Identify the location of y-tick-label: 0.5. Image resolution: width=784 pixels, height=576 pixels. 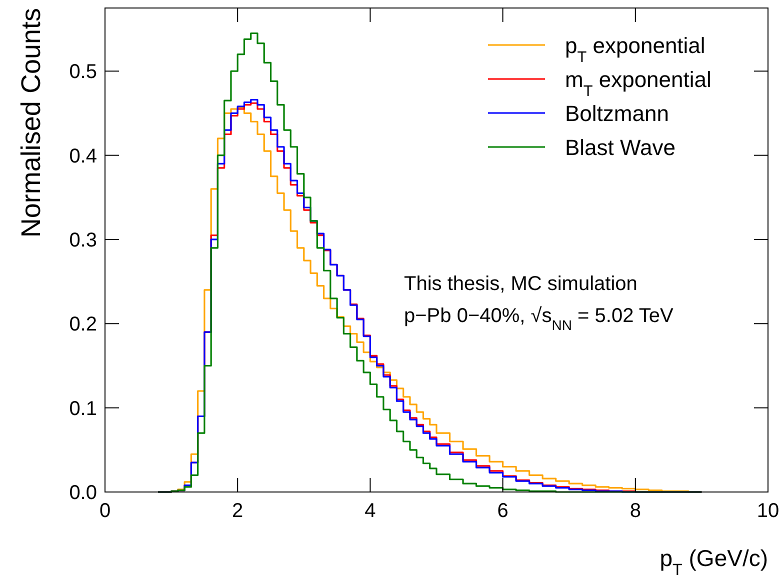
(83, 72).